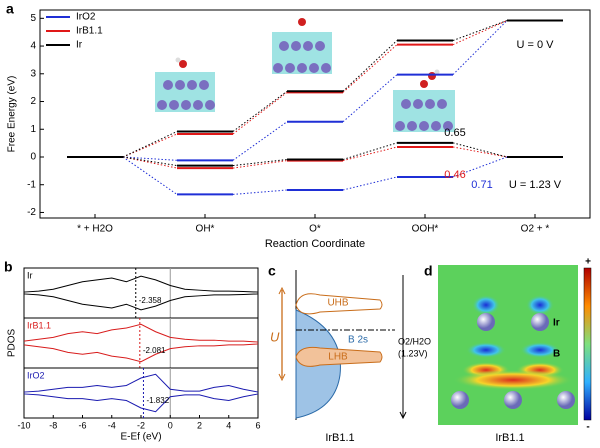  Describe the element at coordinates (349, 353) in the screenshot. I see `panel-c: c UHB LHB B 2s U O2/H2O (1.23V) IrB1.1` at that location.